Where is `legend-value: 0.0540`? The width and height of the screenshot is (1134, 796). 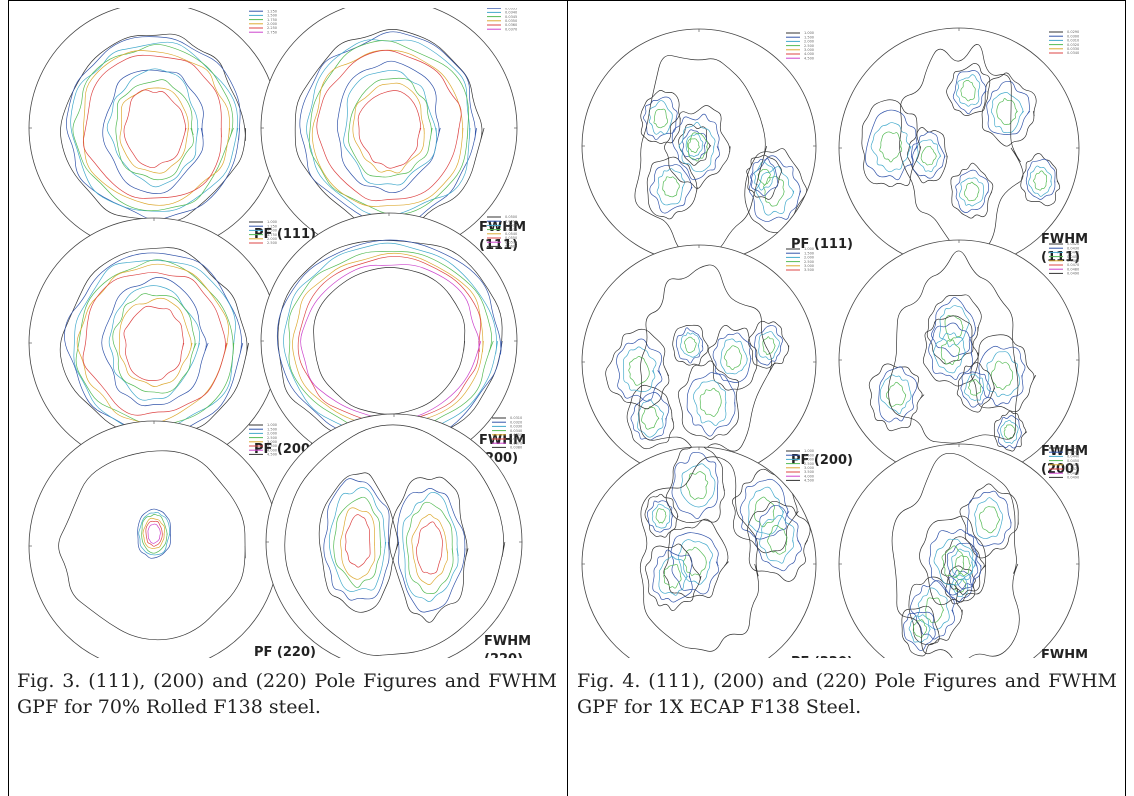 legend-value: 0.0540 is located at coordinates (511, 234).